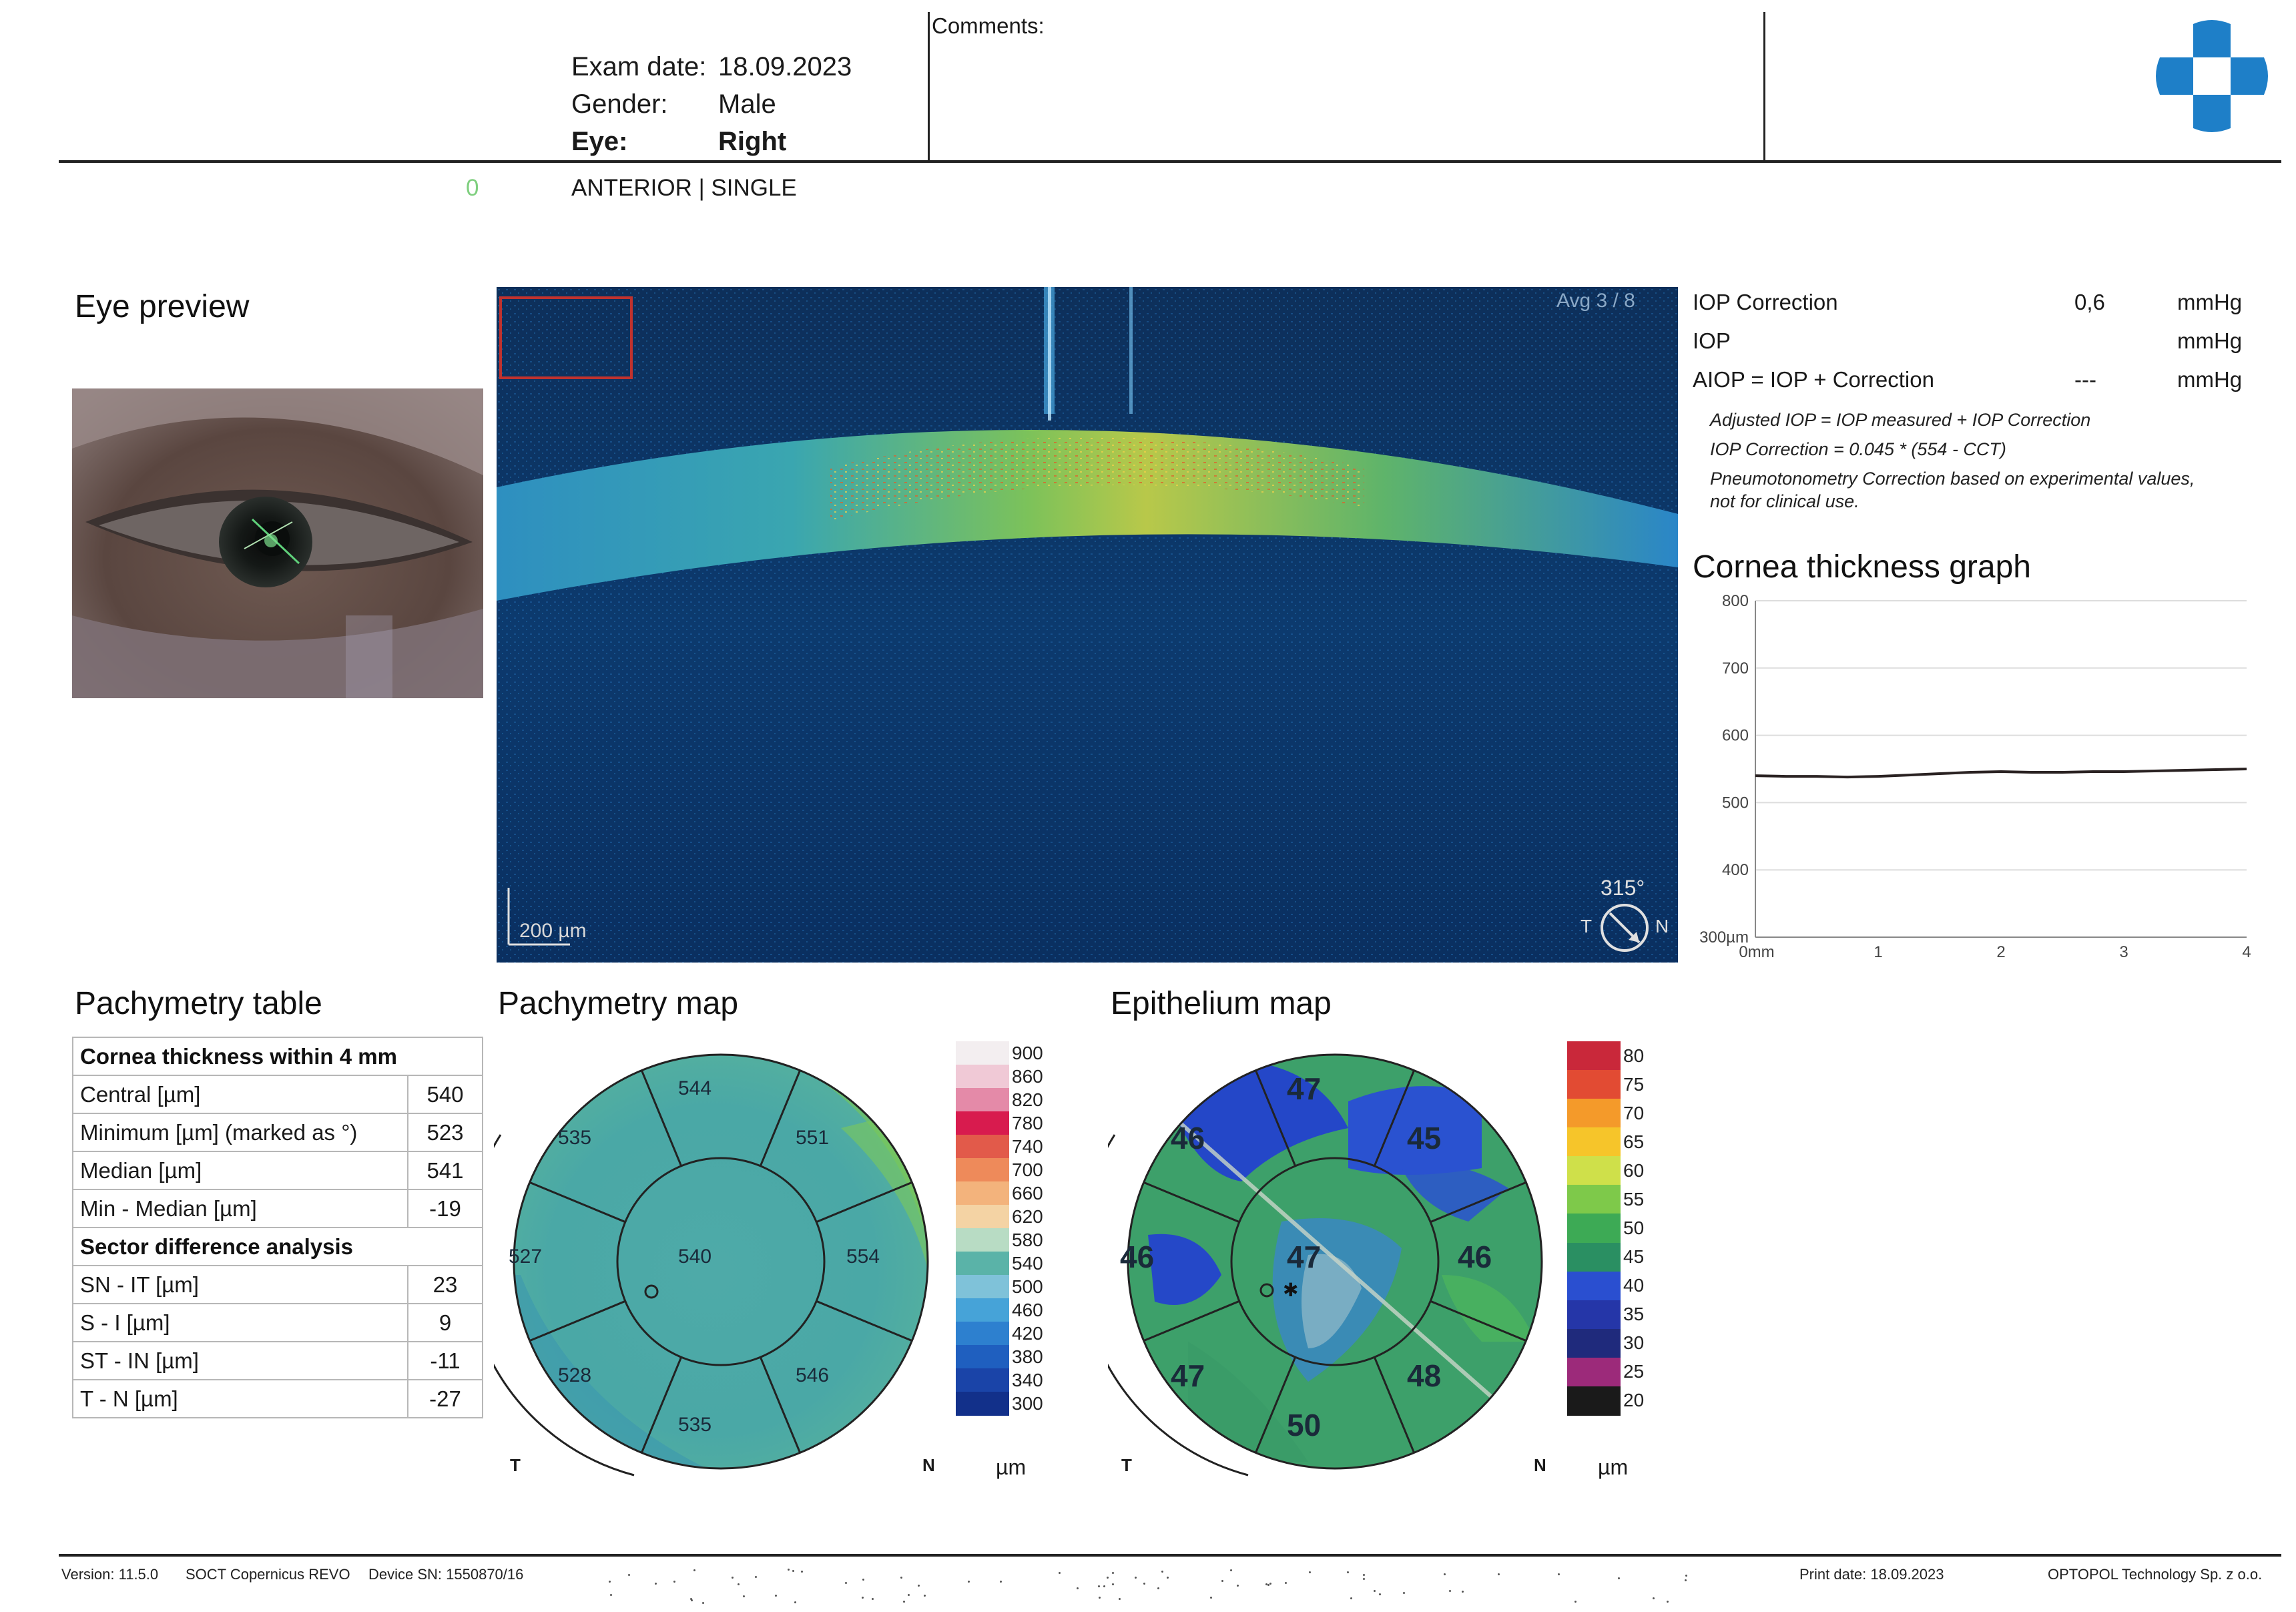 This screenshot has width=2296, height=1612. Describe the element at coordinates (1587, 926) in the screenshot. I see `oct-temporal-label: T` at that location.